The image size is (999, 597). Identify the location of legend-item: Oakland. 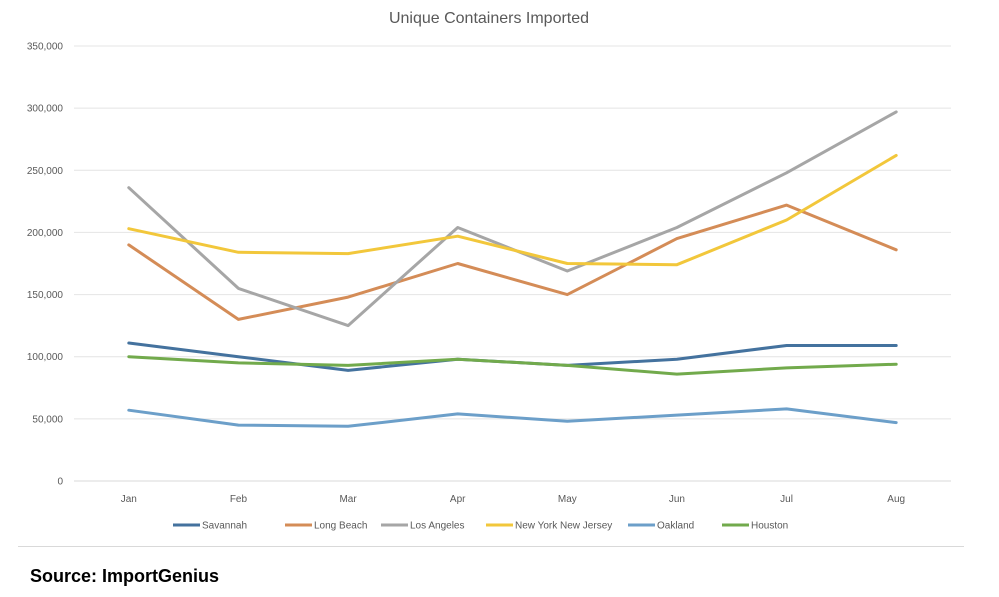
(661, 526).